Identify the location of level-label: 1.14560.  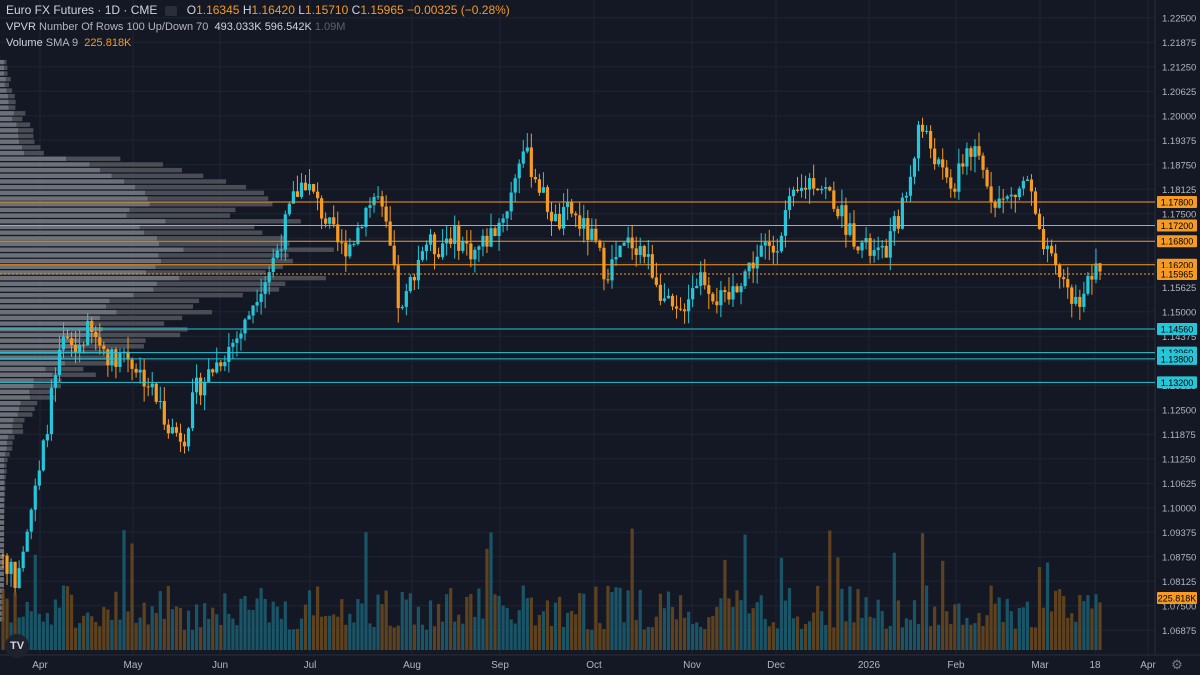
(1177, 330).